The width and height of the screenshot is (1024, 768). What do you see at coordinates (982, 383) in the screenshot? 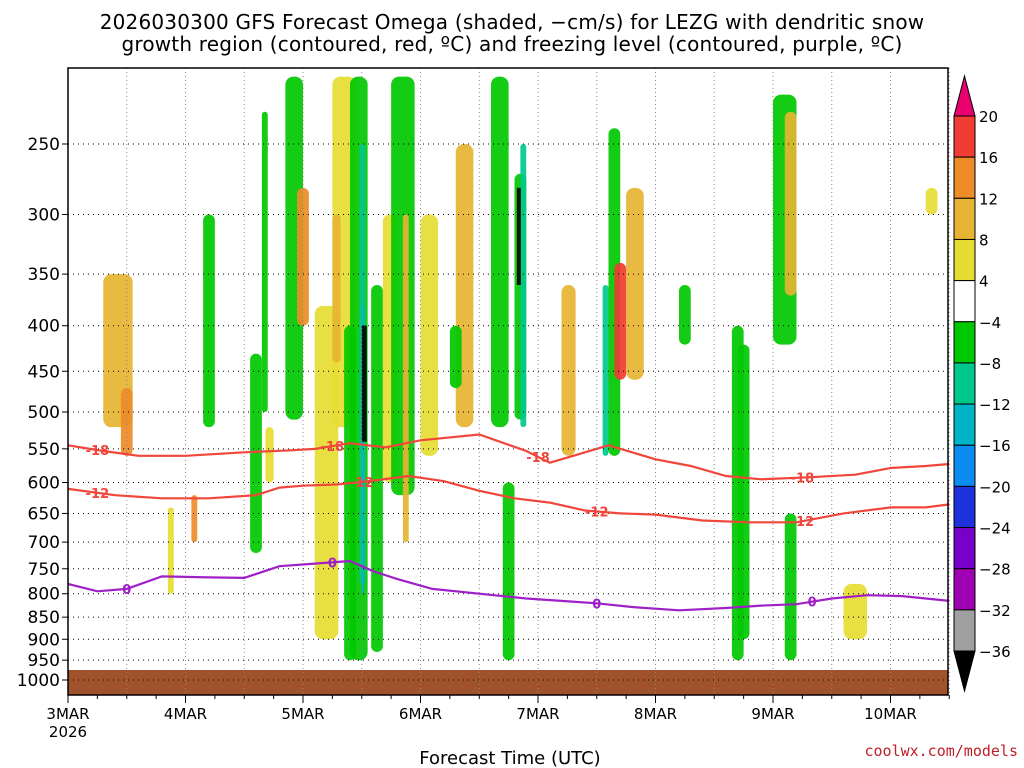
I see `colorbar: 20 16 12 8 4 −4 −8 −12 −16 −20 −24 −28 −32 −36` at bounding box center [982, 383].